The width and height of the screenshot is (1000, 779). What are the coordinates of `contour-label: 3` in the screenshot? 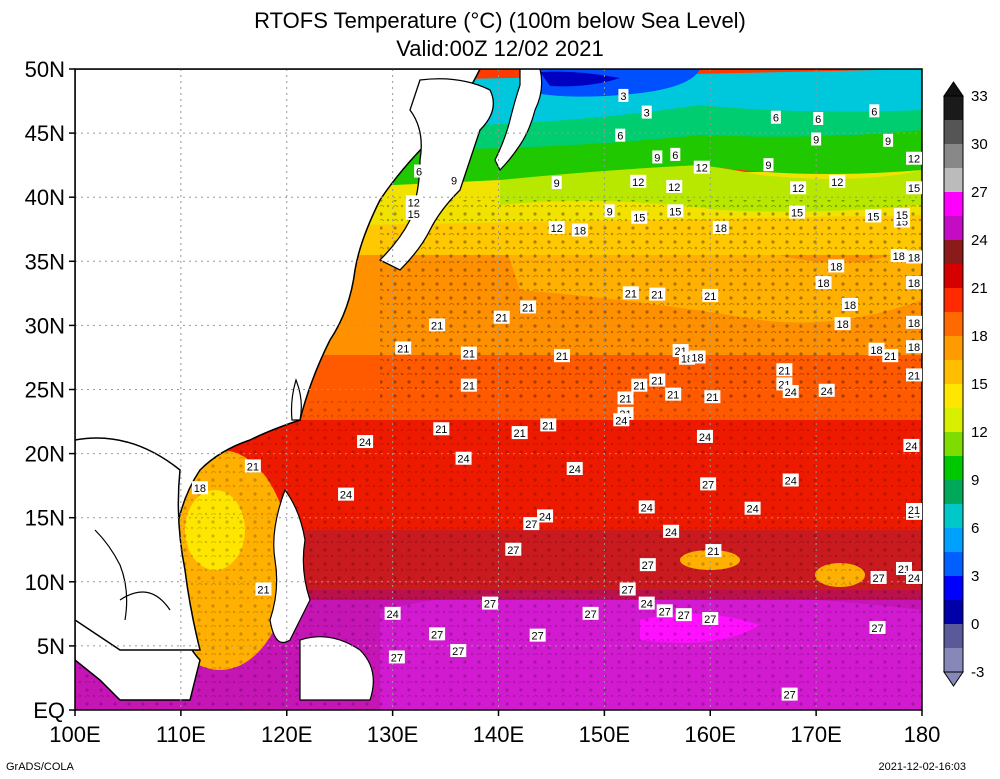 It's located at (646, 112).